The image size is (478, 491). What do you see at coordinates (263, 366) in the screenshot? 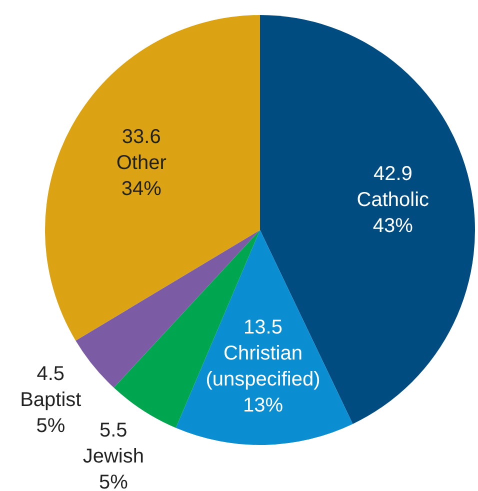
I see `slice-label: Christian (unspecified)` at bounding box center [263, 366].